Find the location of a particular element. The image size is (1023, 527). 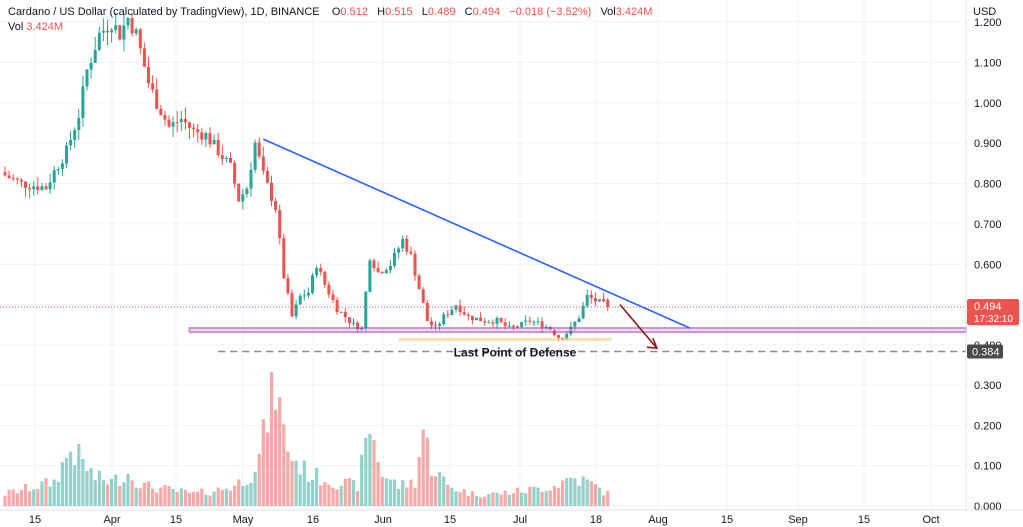

projection-arrow-head is located at coordinates (652, 343).